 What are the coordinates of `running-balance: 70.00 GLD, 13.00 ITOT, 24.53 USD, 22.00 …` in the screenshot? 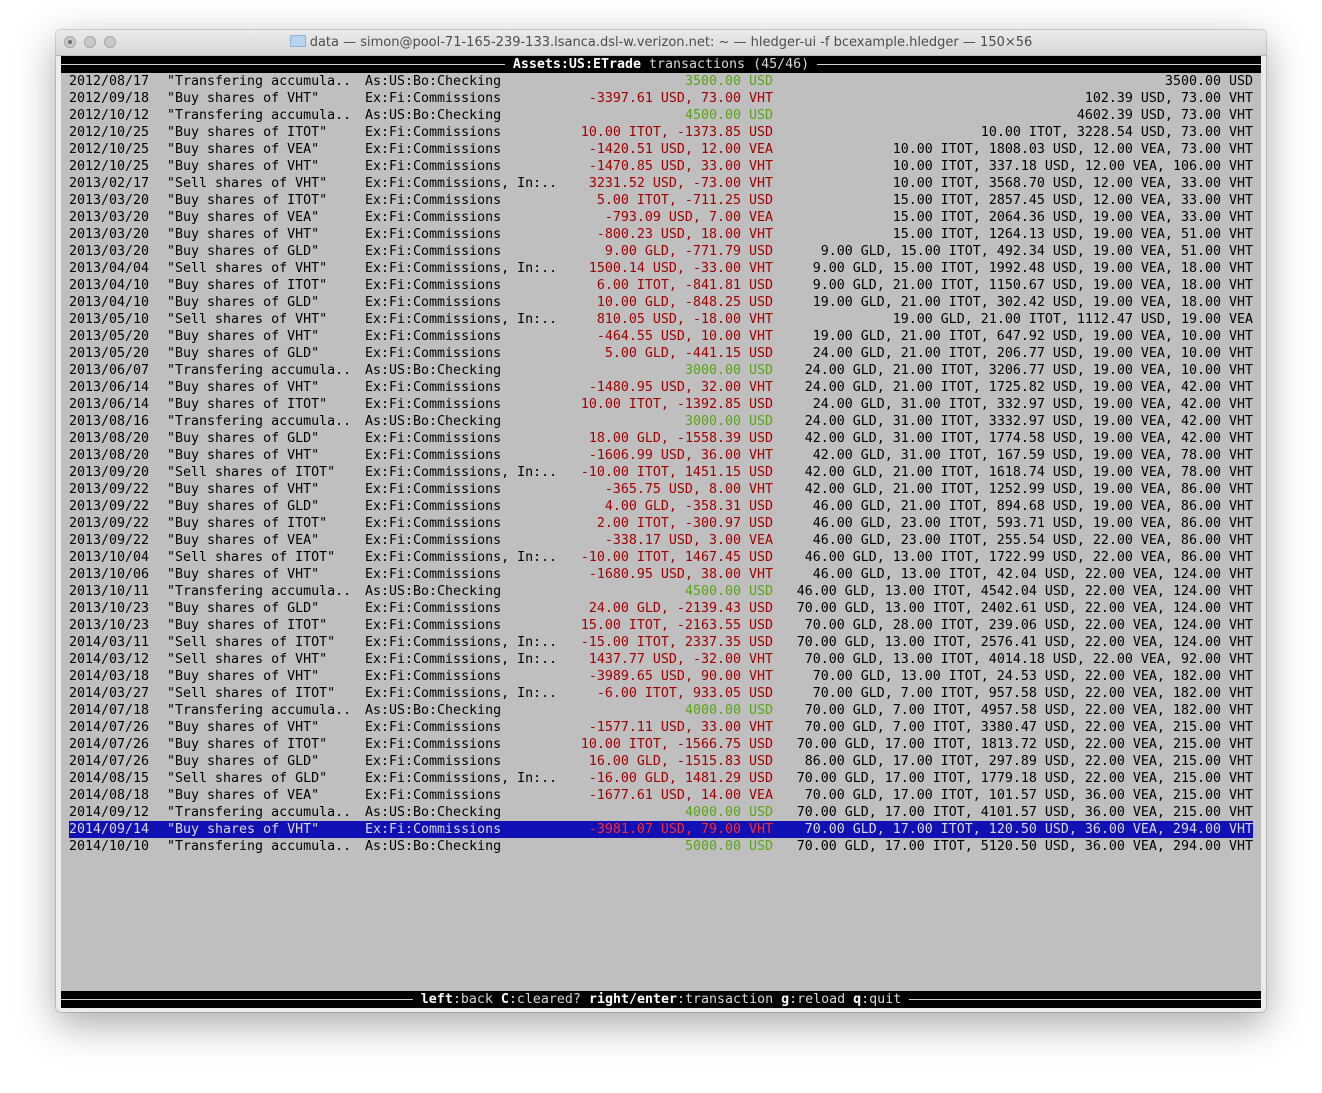 It's located at (1032, 676).